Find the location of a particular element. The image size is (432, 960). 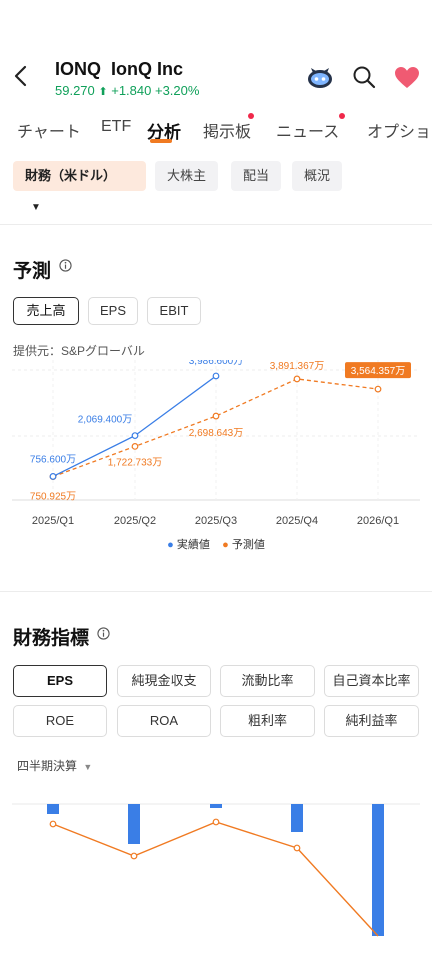

metric-eps: EPS is located at coordinates (60, 681).